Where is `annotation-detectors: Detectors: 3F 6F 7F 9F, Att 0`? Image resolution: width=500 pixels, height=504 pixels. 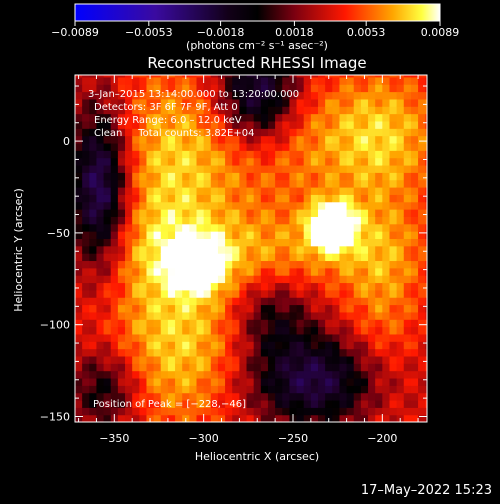 annotation-detectors: Detectors: 3F 6F 7F 9F, Att 0 is located at coordinates (166, 107).